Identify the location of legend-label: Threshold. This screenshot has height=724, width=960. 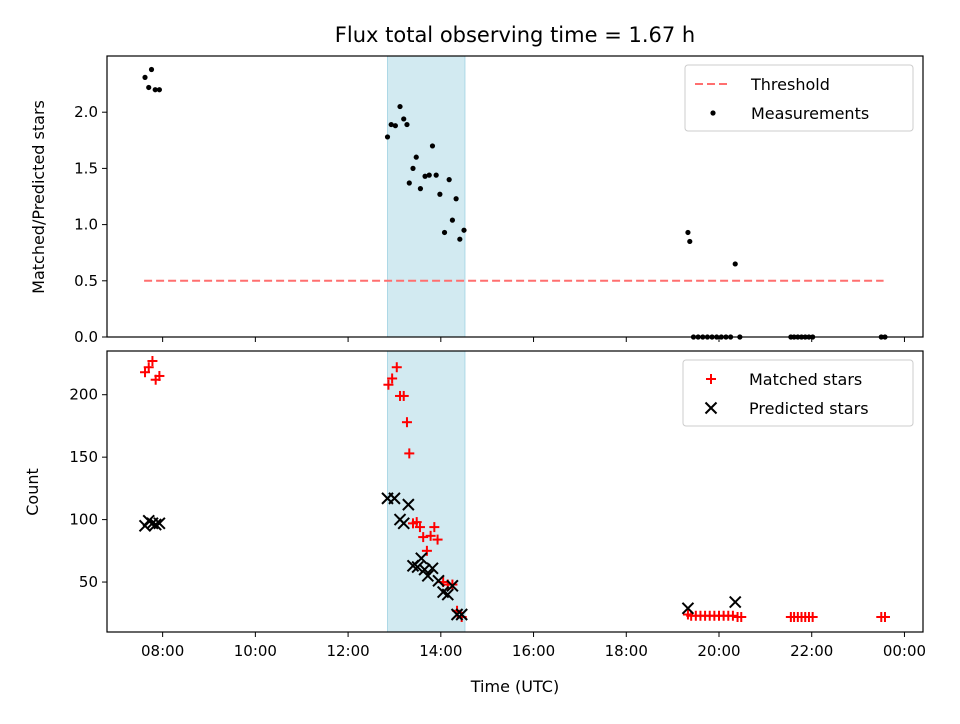
(790, 84).